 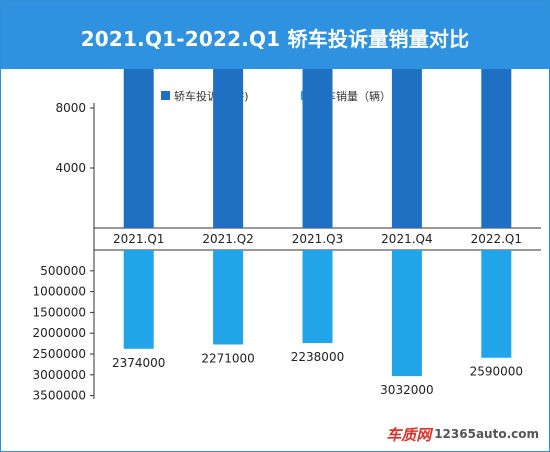 I want to click on y-tick-label-bottom: 2000000, so click(x=59, y=333).